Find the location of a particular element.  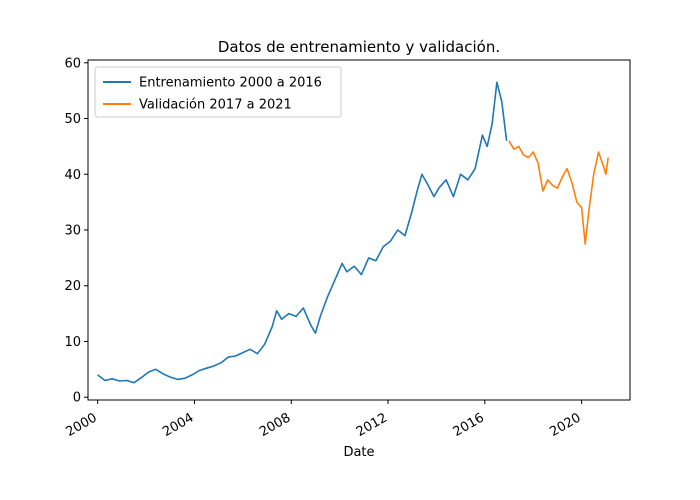

y-tick-label: 30 is located at coordinates (72, 231).